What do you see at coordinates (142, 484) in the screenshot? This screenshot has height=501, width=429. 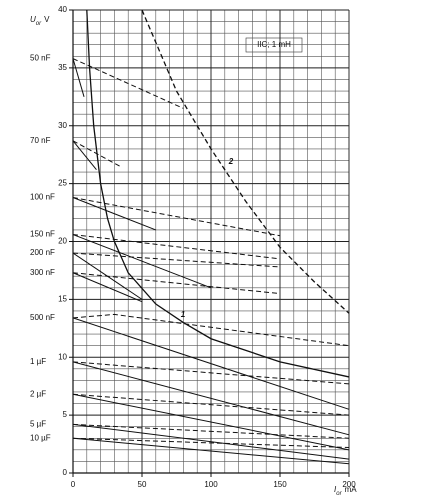 I see `x-tick-label: 50` at bounding box center [142, 484].